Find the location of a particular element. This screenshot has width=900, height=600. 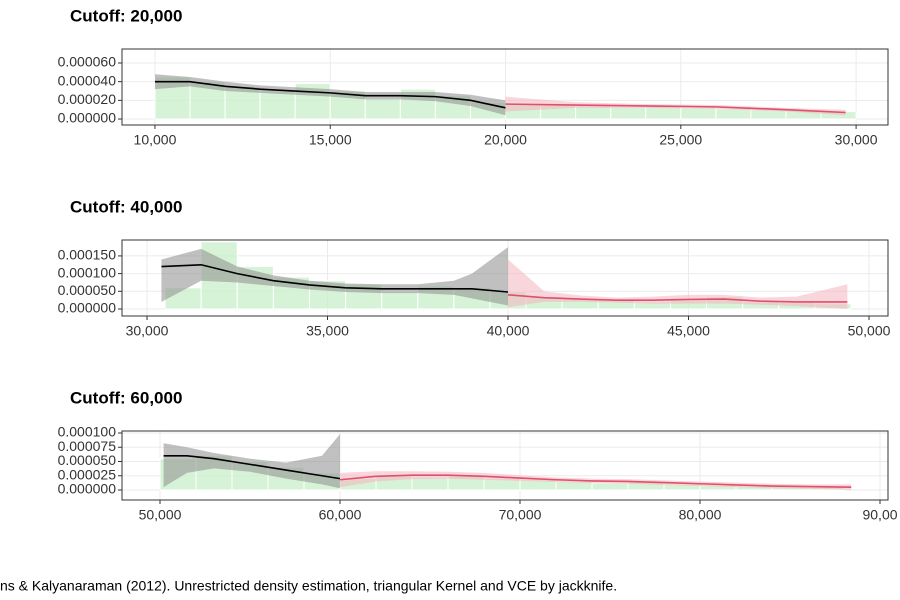

x-tick-label: 90,00 is located at coordinates (879, 515).